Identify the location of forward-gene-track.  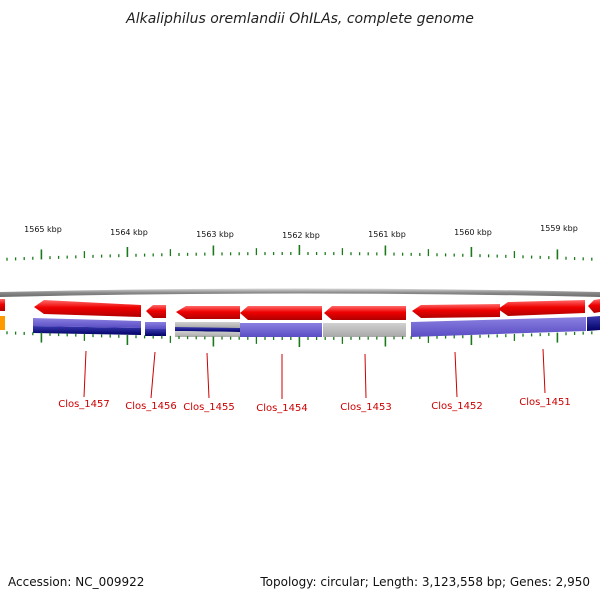
(300, 309).